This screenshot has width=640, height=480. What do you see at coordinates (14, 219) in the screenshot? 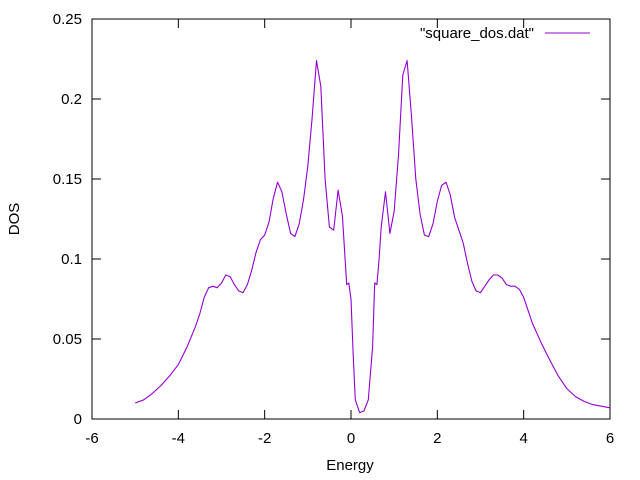
I see `y-axis-title: DOS` at bounding box center [14, 219].